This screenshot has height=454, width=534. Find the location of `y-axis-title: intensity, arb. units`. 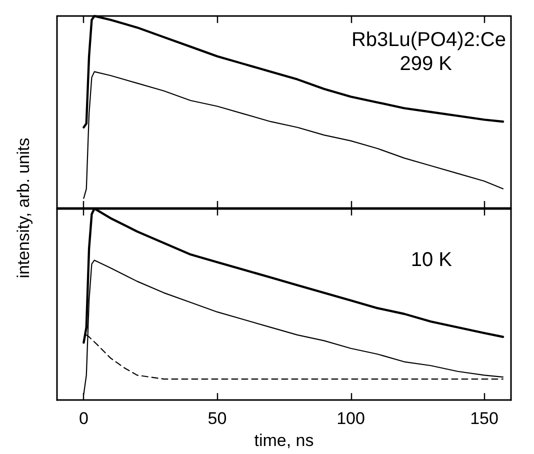

y-axis-title: intensity, arb. units is located at coordinates (24, 208).